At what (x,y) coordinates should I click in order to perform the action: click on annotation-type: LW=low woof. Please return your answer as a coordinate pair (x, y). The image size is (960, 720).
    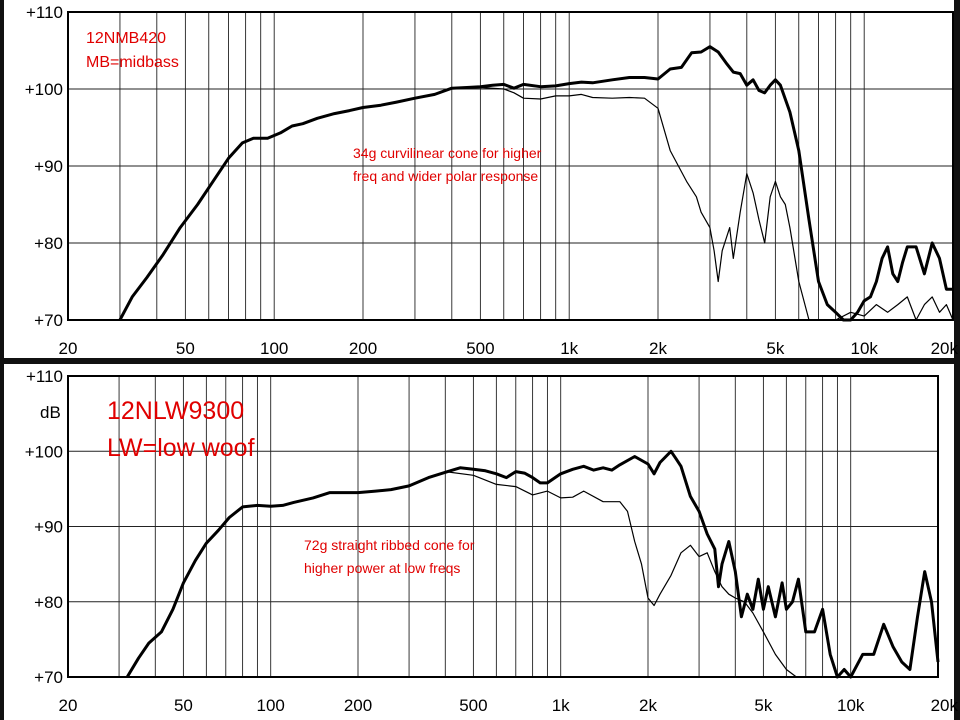
    Looking at the image, I should click on (181, 448).